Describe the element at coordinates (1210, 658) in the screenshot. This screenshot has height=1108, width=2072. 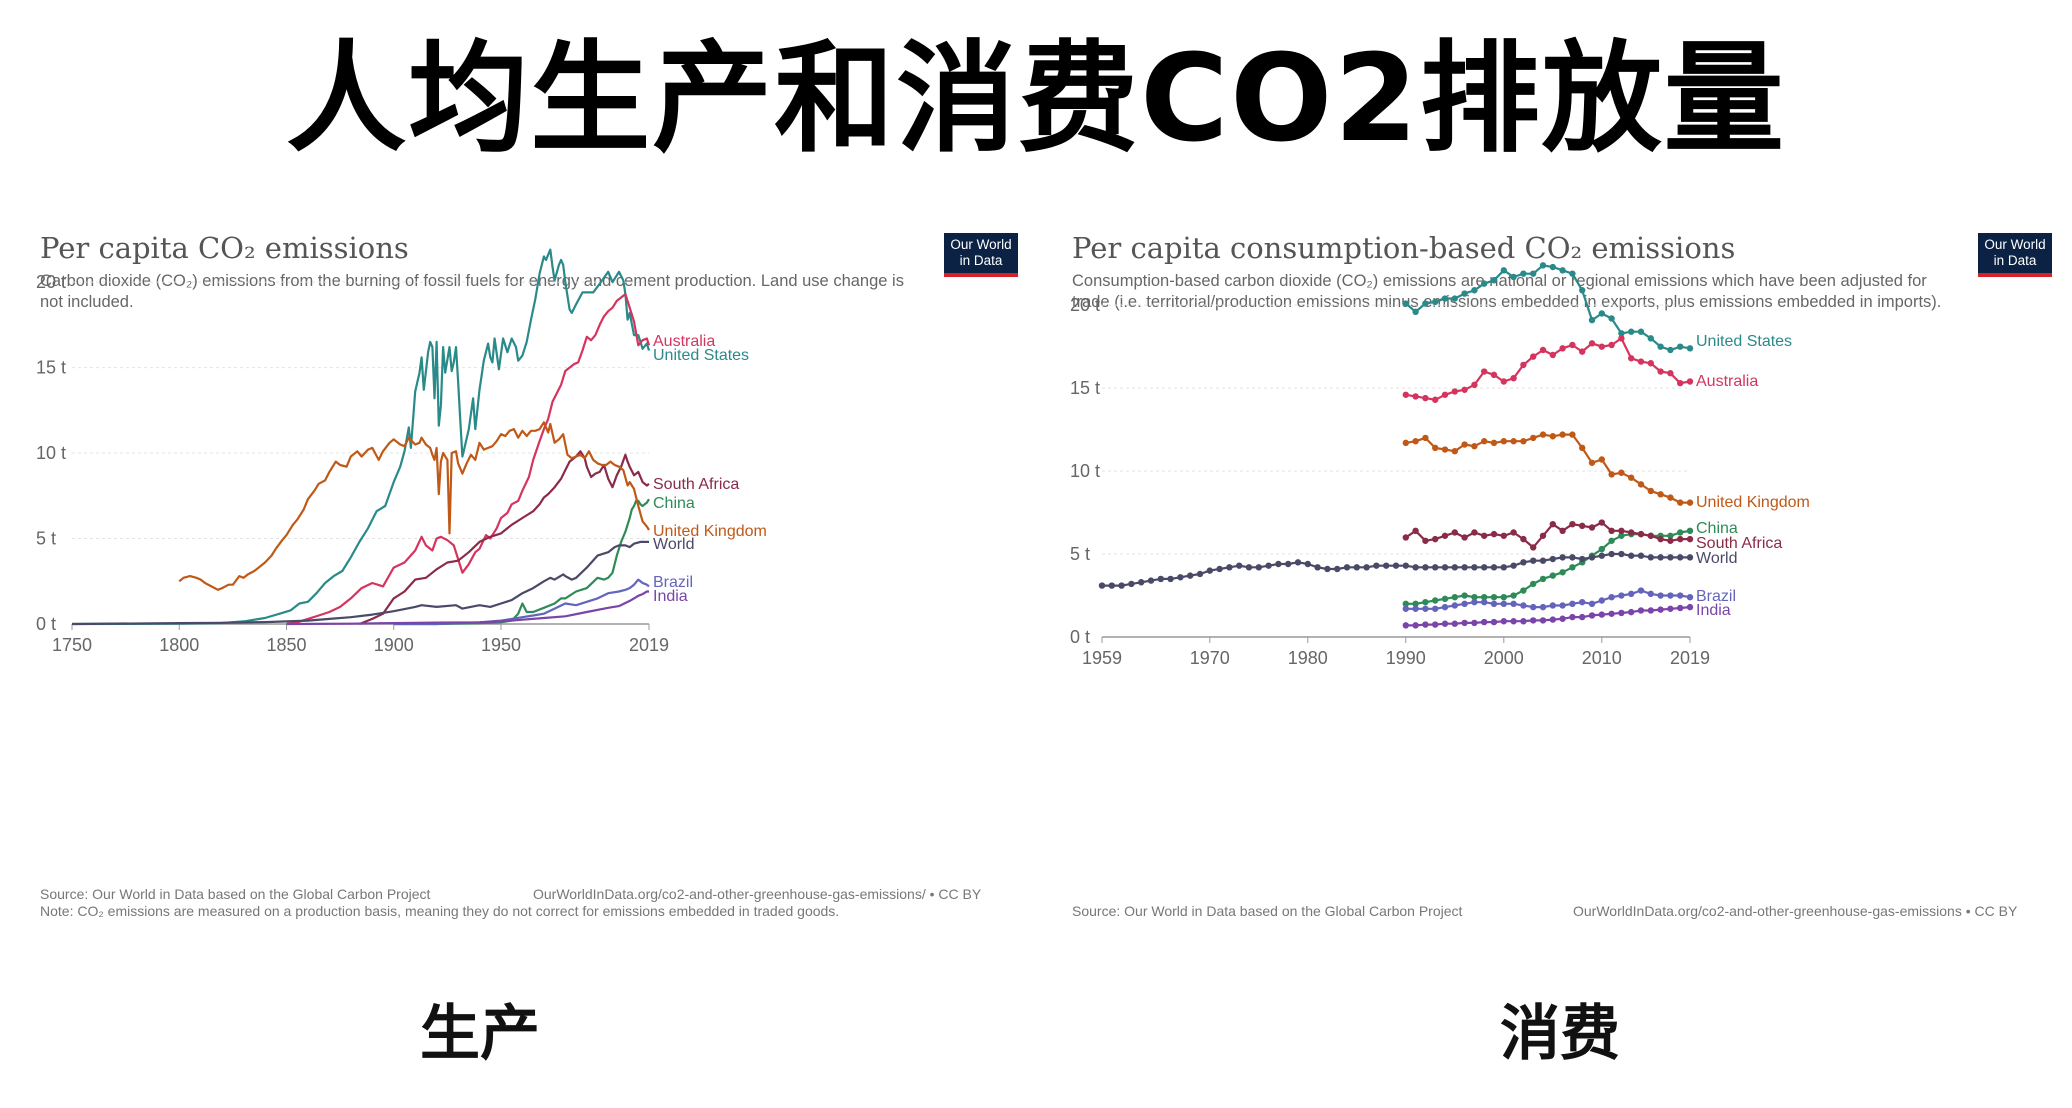
I see `x-tick-label: 1970` at that location.